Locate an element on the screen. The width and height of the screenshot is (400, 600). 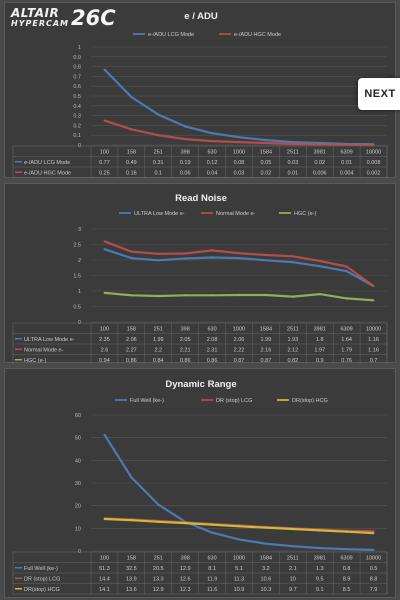
y-tick-label: 40 is located at coordinates (78, 461).